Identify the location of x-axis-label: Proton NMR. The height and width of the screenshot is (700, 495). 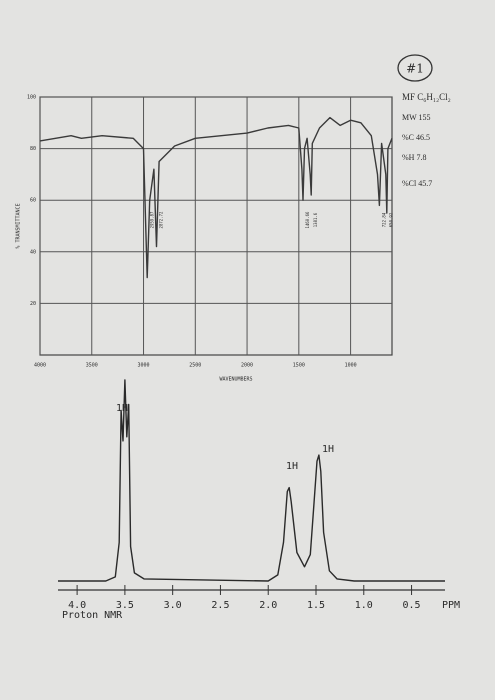
(92, 615).